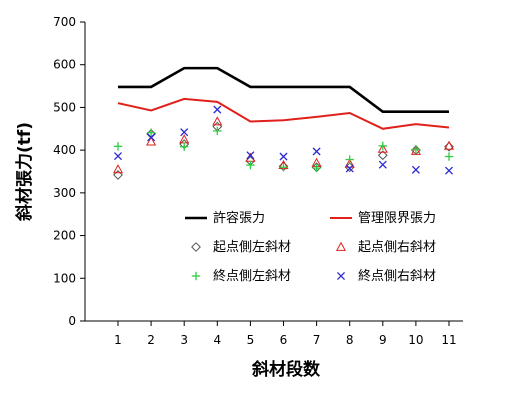  What do you see at coordinates (151, 340) in the screenshot?
I see `x-tick-label: 2` at bounding box center [151, 340].